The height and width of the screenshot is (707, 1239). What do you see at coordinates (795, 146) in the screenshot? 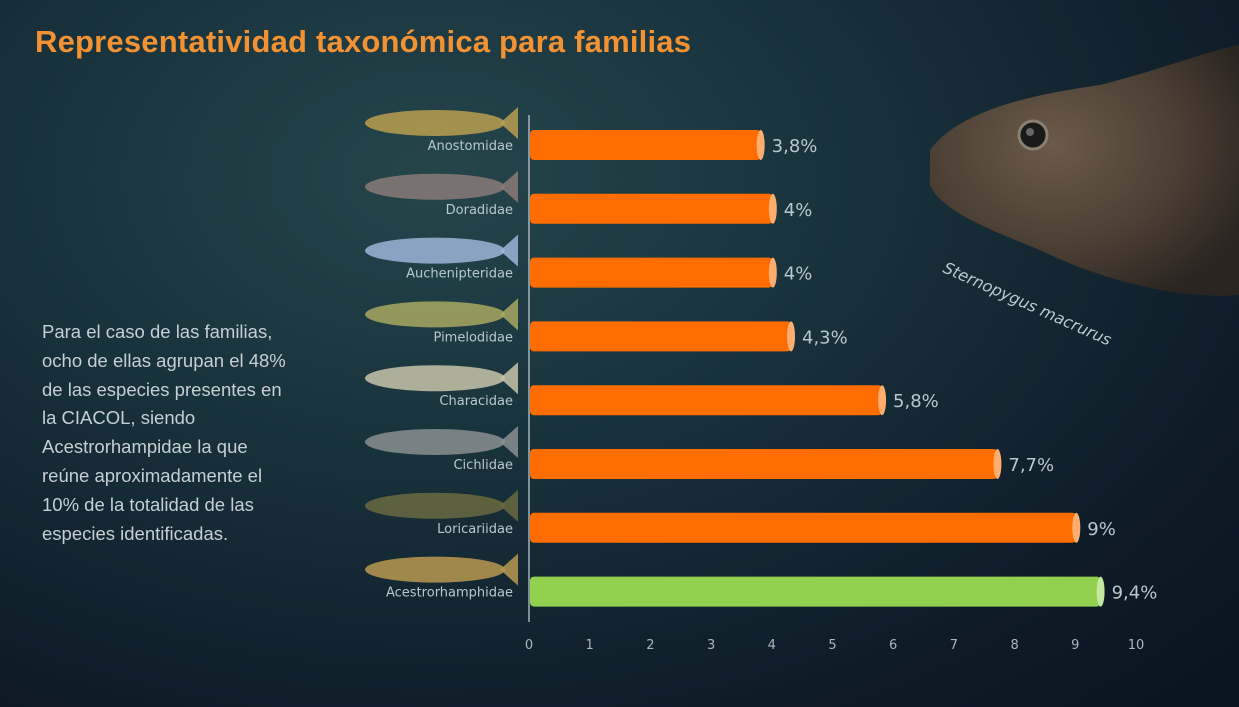
I see `value-label: 3,8%` at bounding box center [795, 146].